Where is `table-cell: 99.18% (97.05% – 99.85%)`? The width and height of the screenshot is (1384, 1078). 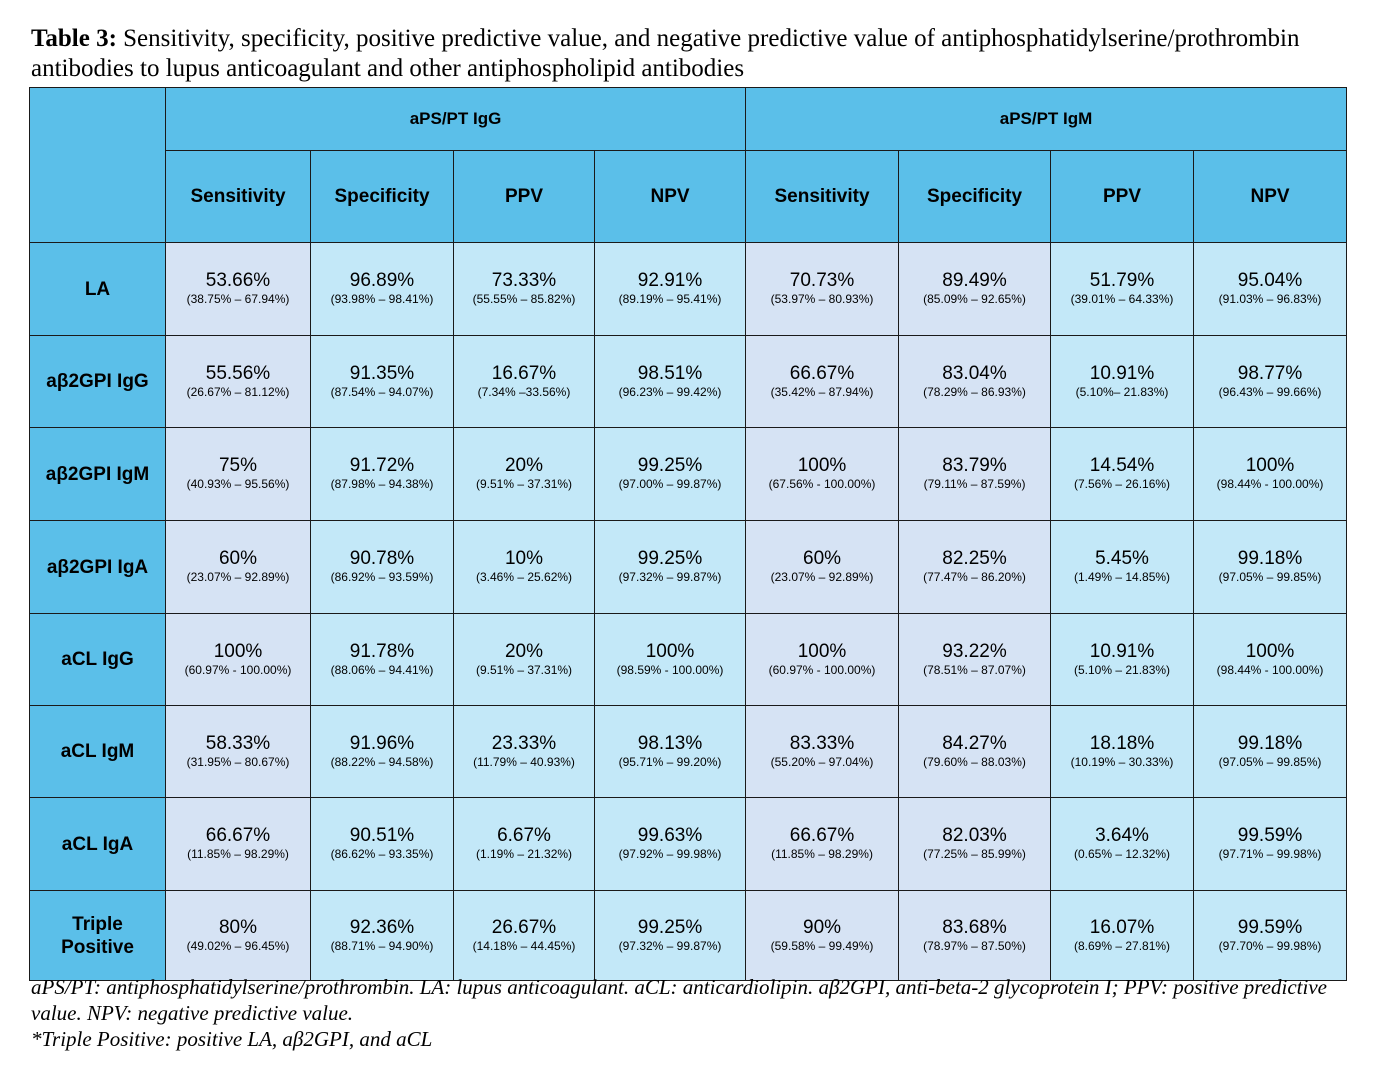 table-cell: 99.18% (97.05% – 99.85%) is located at coordinates (1270, 751).